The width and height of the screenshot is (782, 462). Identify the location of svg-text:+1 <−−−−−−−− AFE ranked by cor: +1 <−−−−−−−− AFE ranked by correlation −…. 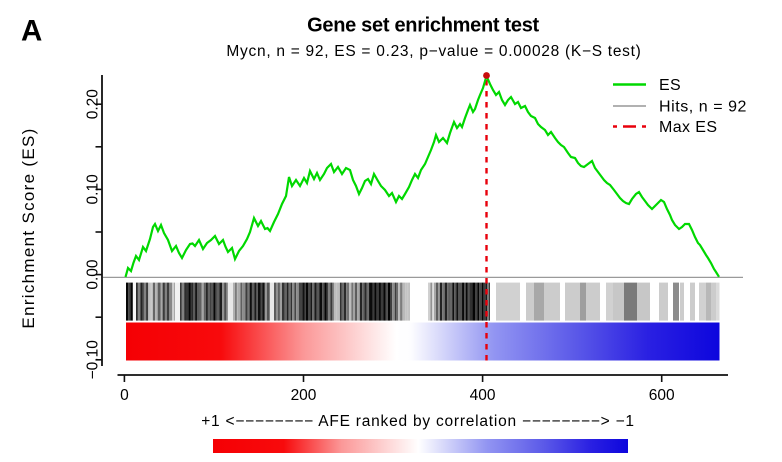
(418, 421).